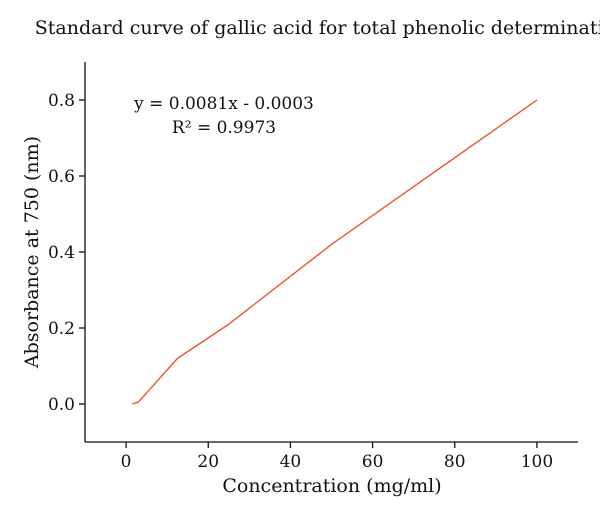 The width and height of the screenshot is (600, 518). I want to click on y-tick-label: 0.4, so click(61, 253).